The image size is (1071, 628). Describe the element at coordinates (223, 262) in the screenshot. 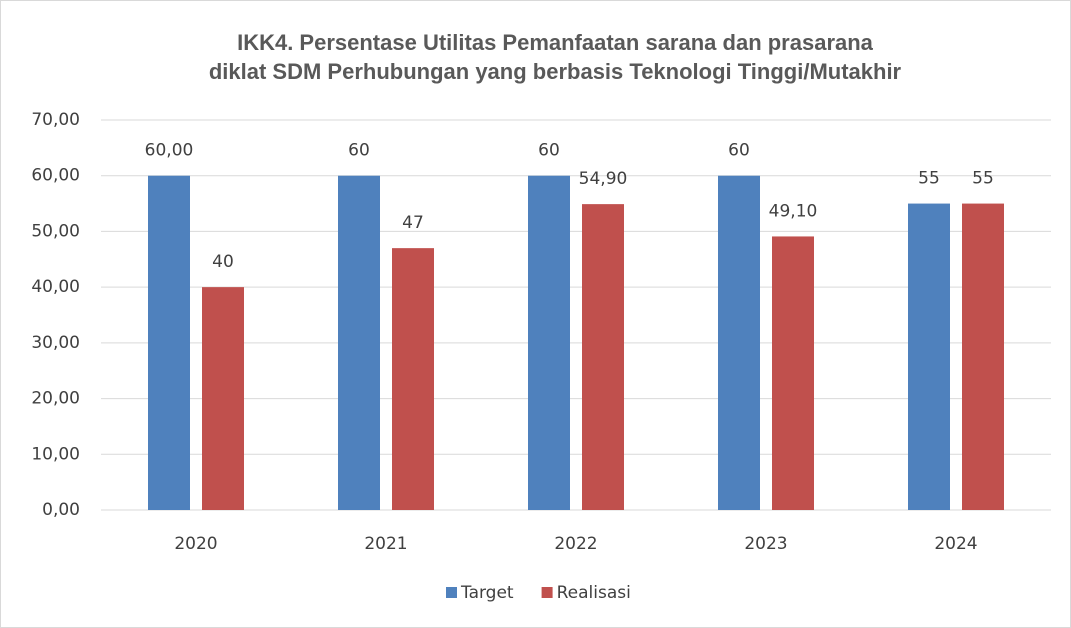

I see `data-label: 40` at that location.